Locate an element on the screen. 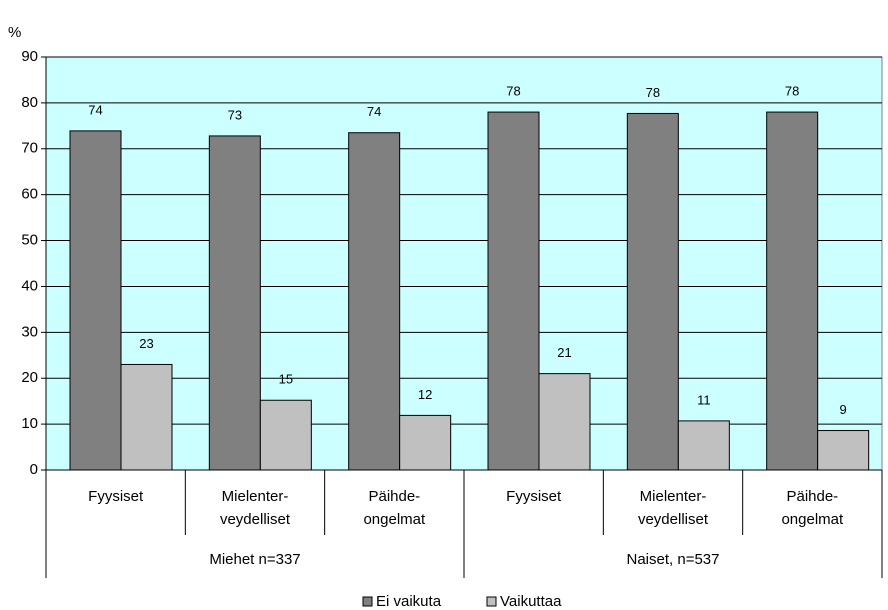  data-label: 11 is located at coordinates (704, 399).